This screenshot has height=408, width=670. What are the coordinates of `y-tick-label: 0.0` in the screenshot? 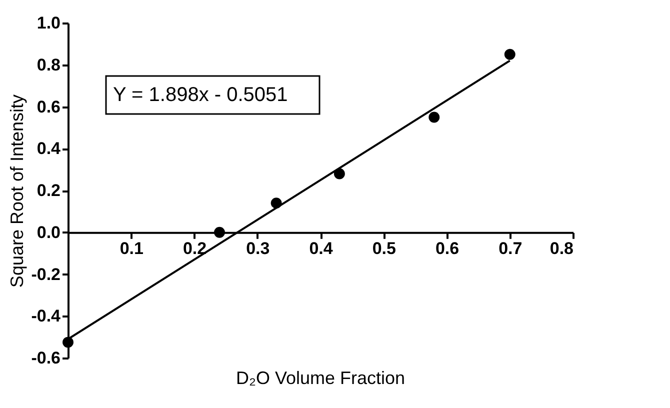 It's located at (48, 232).